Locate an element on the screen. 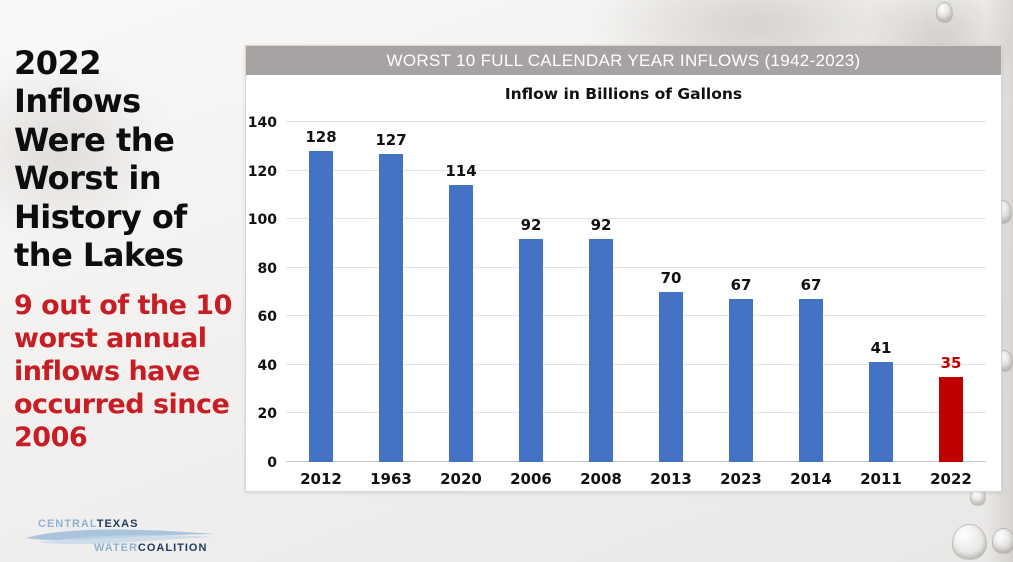 The width and height of the screenshot is (1013, 562). bar-2012 is located at coordinates (321, 306).